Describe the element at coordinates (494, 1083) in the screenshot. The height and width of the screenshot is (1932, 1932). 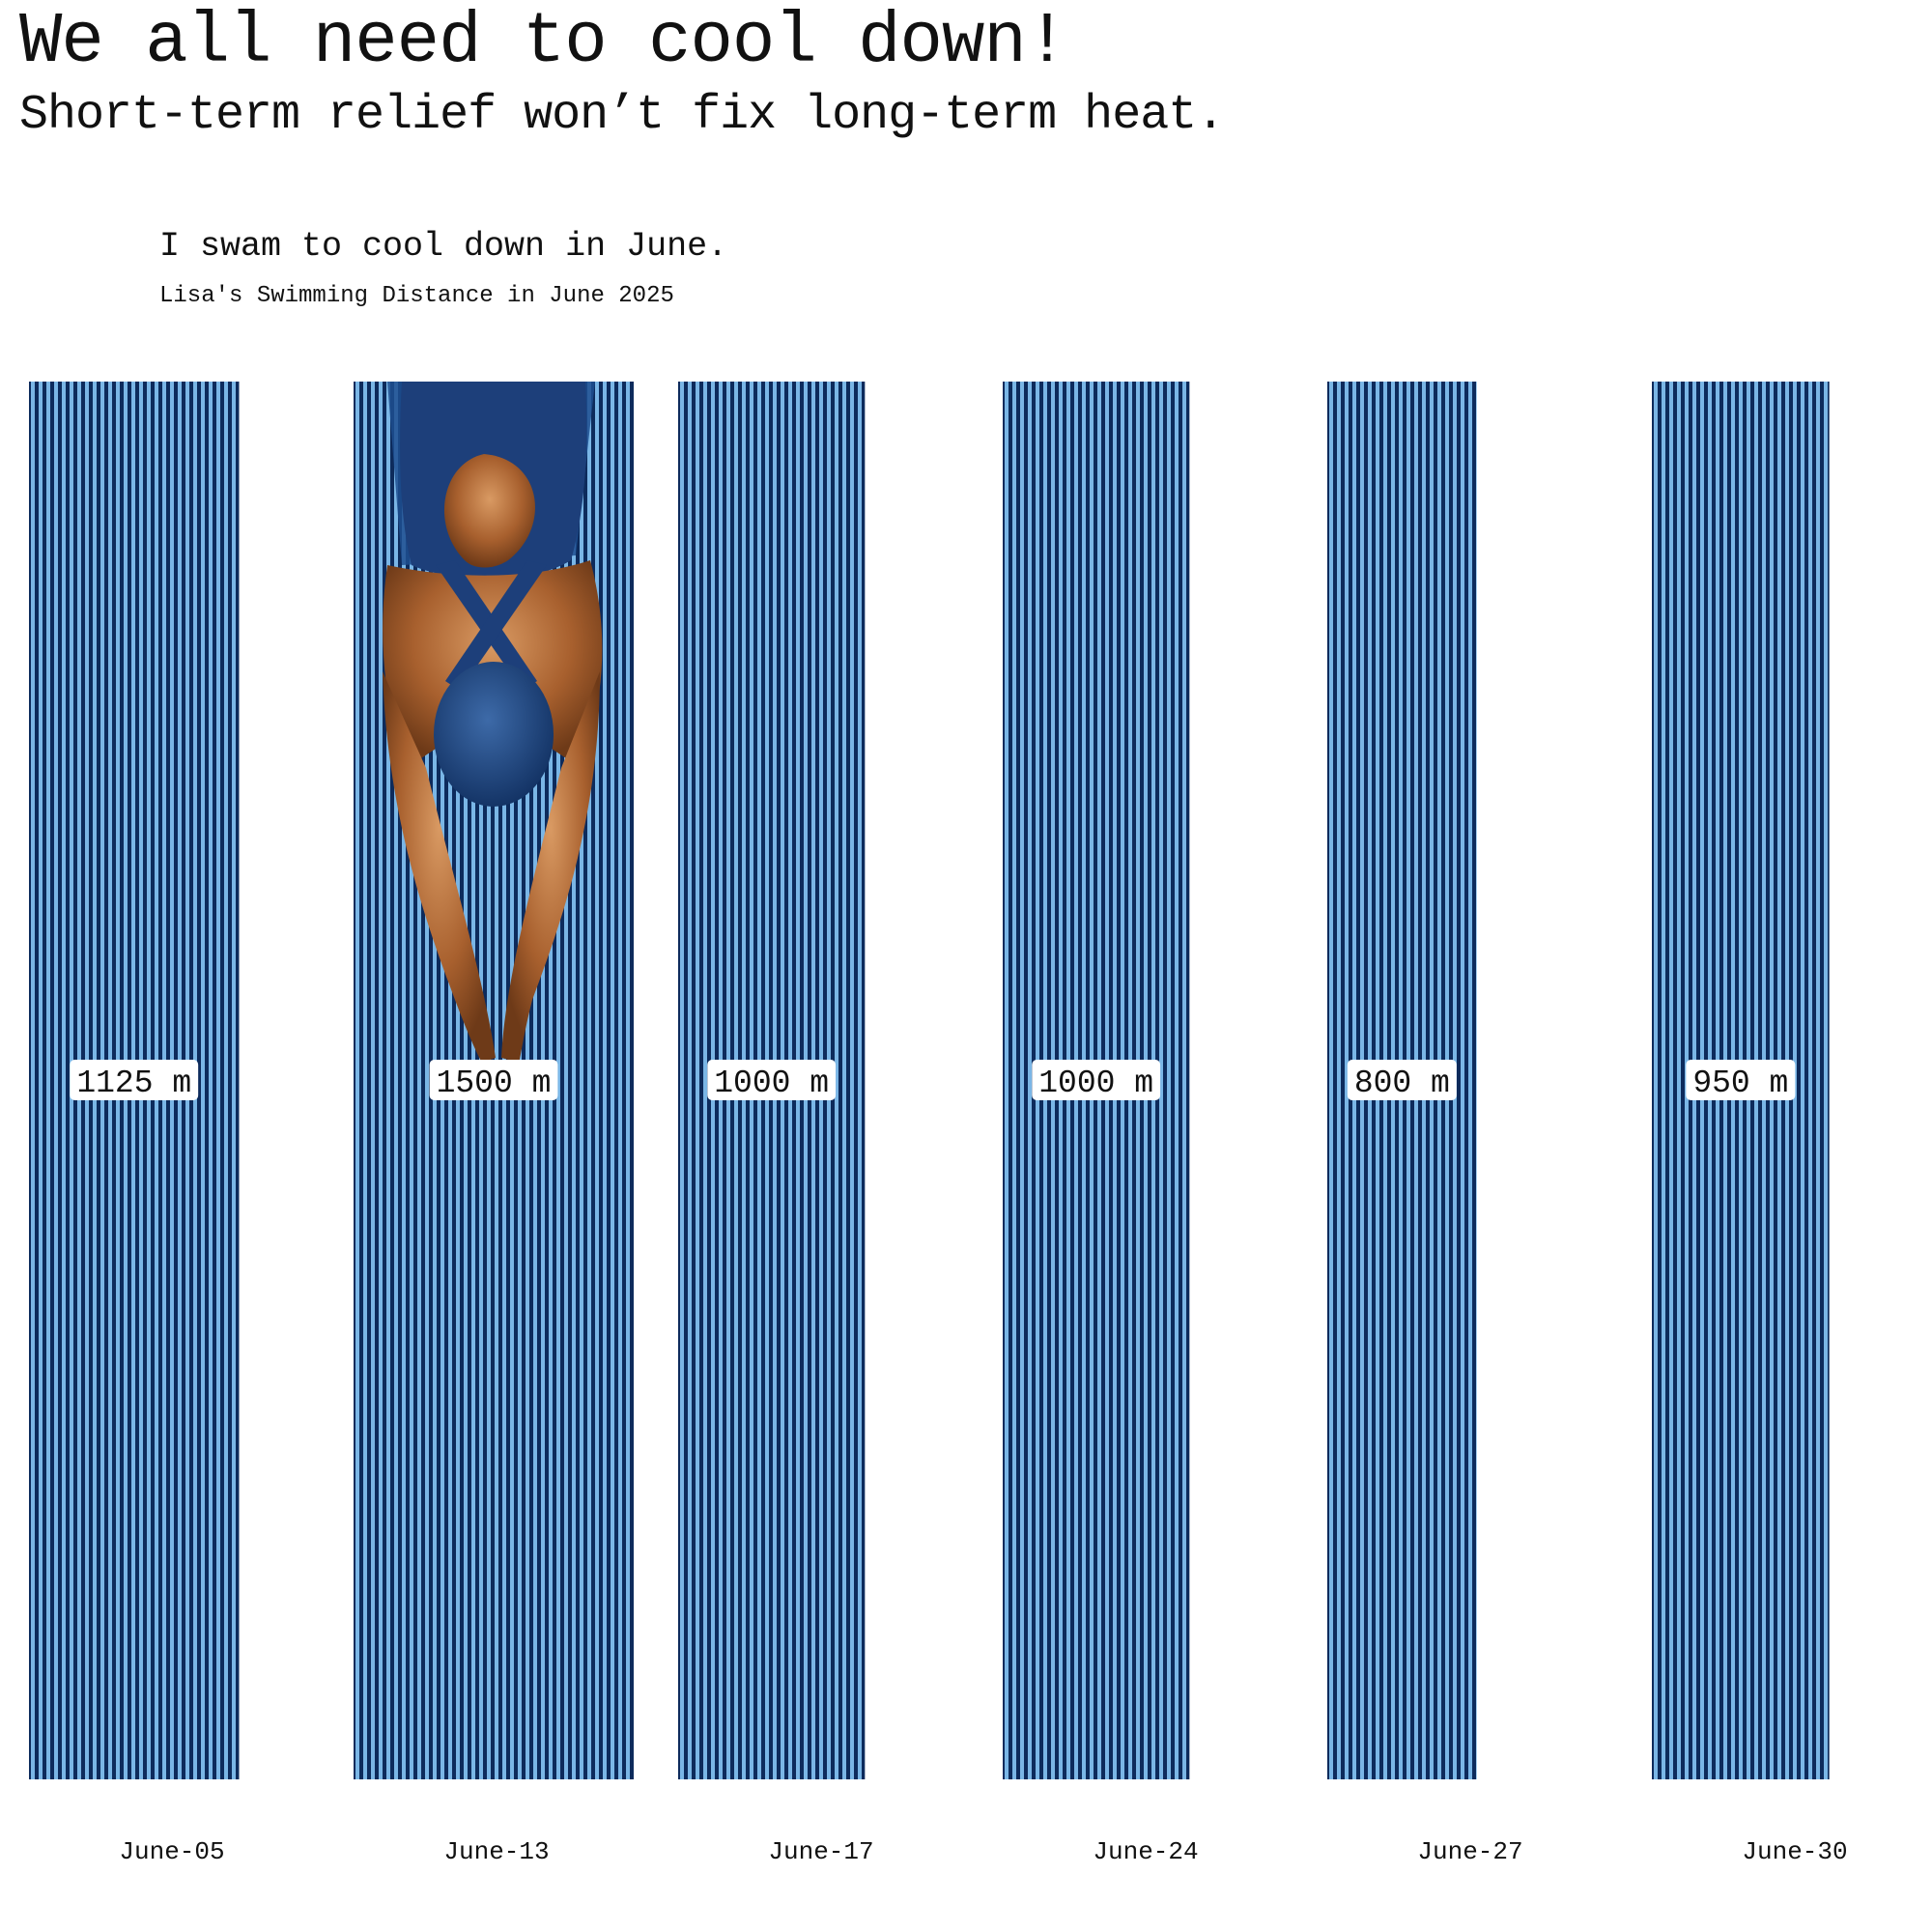
I see `bar-value-text: 1500 m` at that location.